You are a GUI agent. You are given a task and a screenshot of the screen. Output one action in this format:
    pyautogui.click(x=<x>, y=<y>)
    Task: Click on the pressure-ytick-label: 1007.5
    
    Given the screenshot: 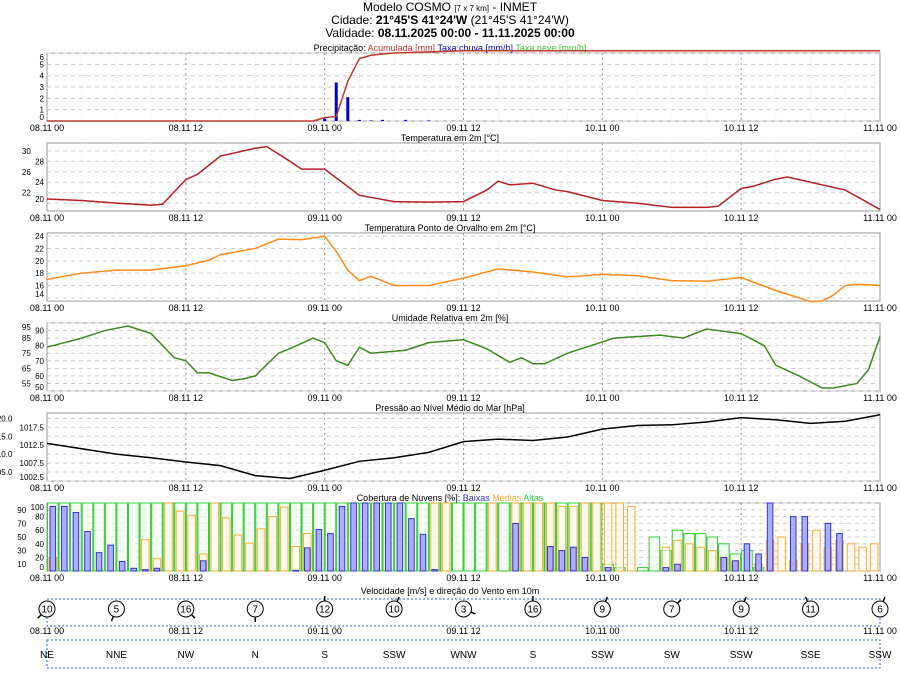 What is the action you would take?
    pyautogui.click(x=32, y=463)
    